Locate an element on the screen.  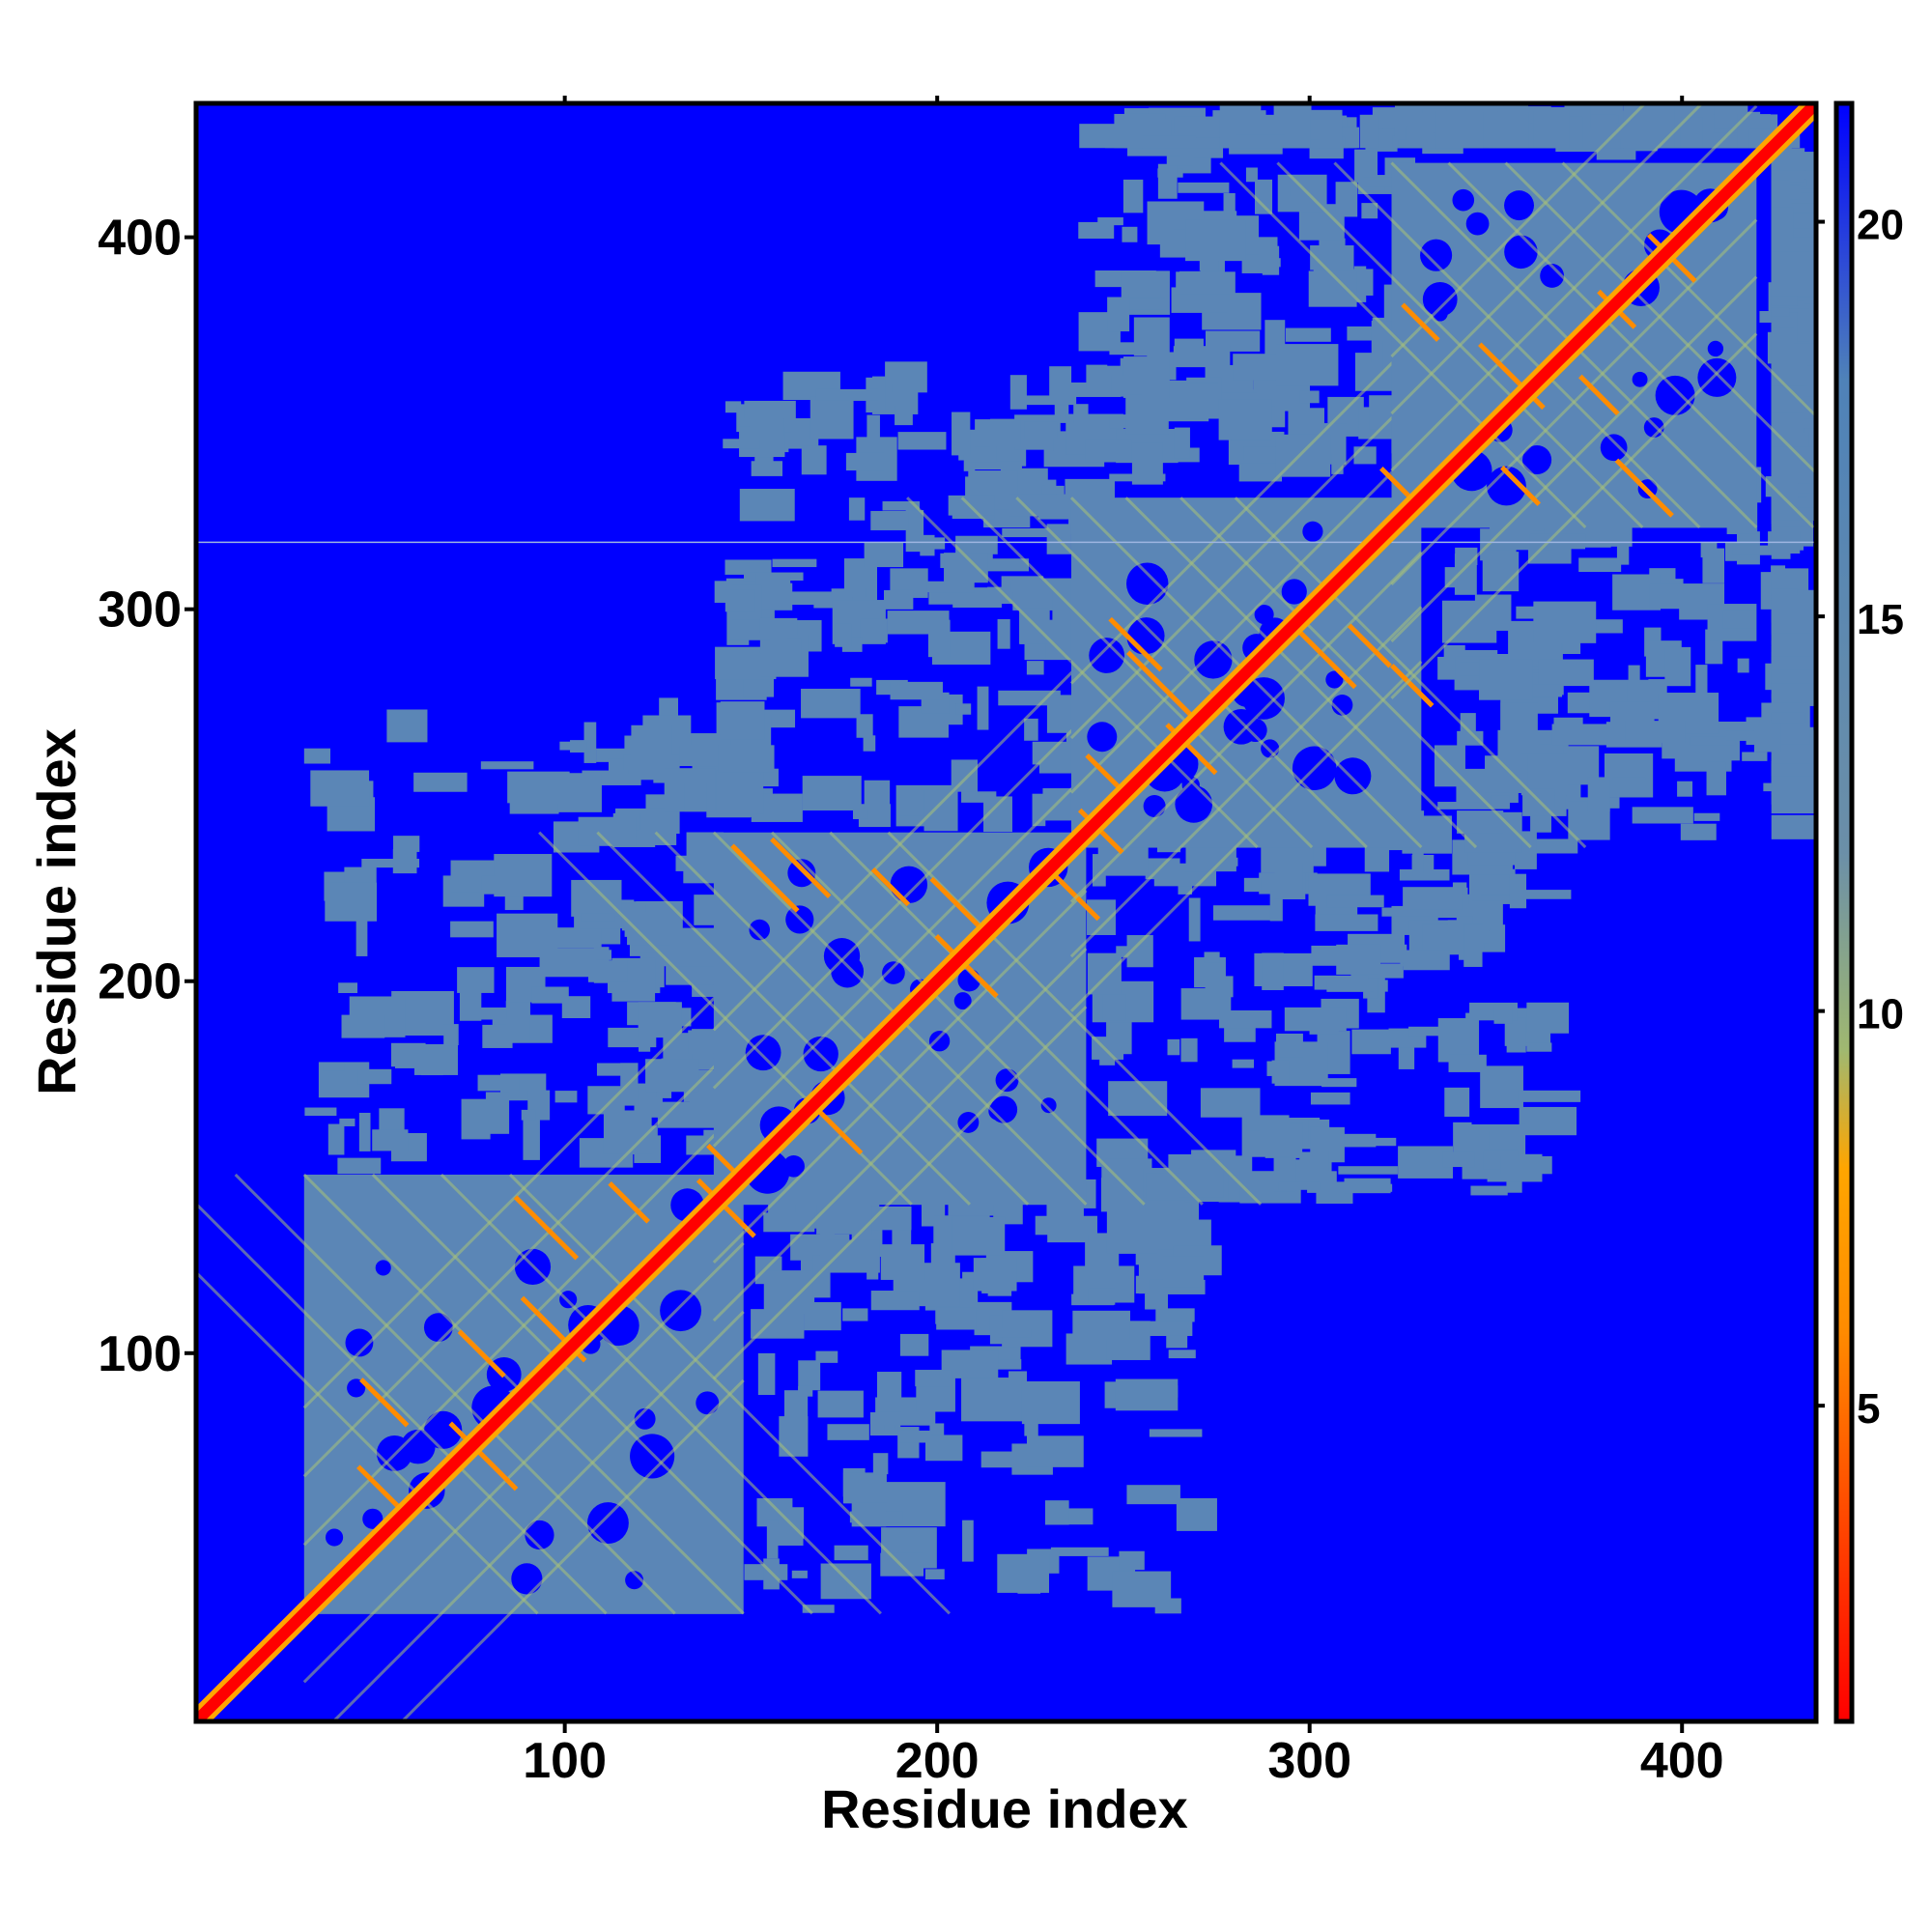
colorbar-tick-label: 5 is located at coordinates (1868, 1409).